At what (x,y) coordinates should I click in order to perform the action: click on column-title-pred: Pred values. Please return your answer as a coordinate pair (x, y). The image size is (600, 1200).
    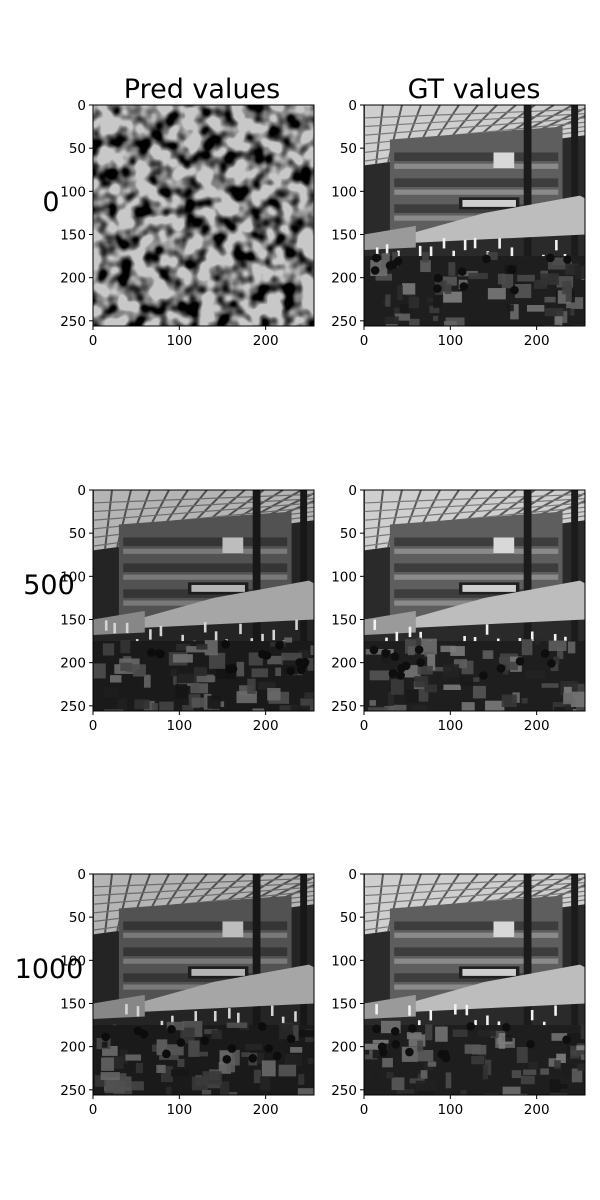
    Looking at the image, I should click on (202, 89).